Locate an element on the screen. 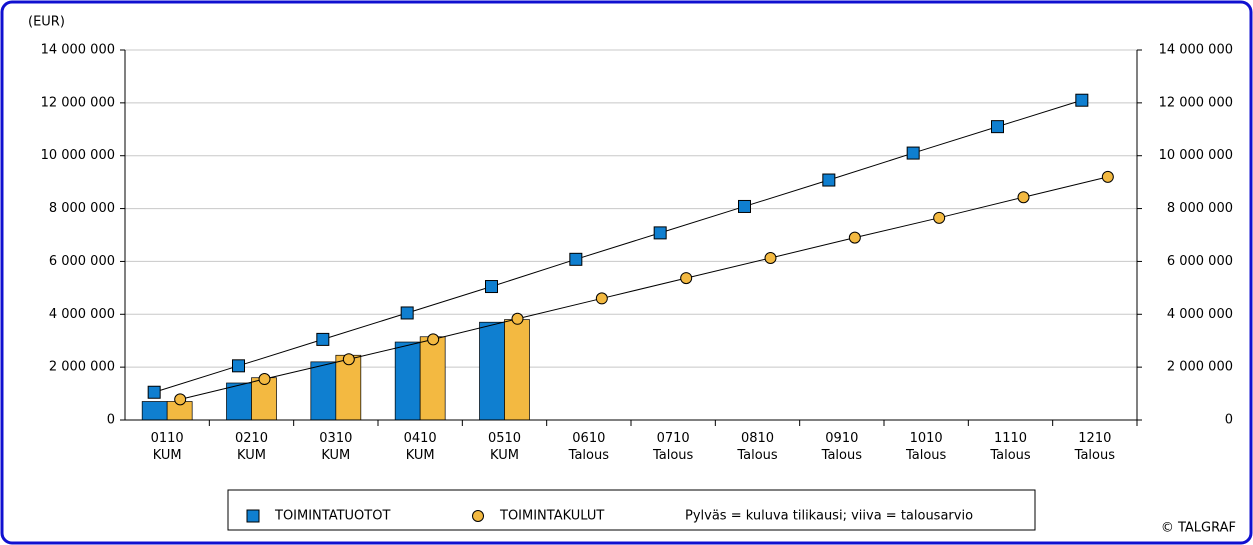 Image resolution: width=1253 pixels, height=545 pixels. y2-tick-label: 0 is located at coordinates (1229, 420).